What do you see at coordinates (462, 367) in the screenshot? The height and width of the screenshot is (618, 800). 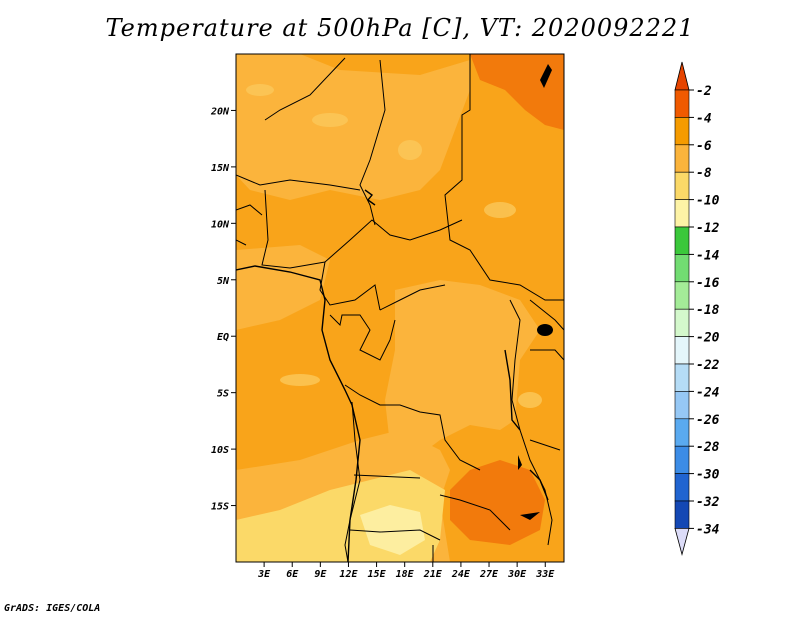 I see `field-band-6-8-congo` at bounding box center [462, 367].